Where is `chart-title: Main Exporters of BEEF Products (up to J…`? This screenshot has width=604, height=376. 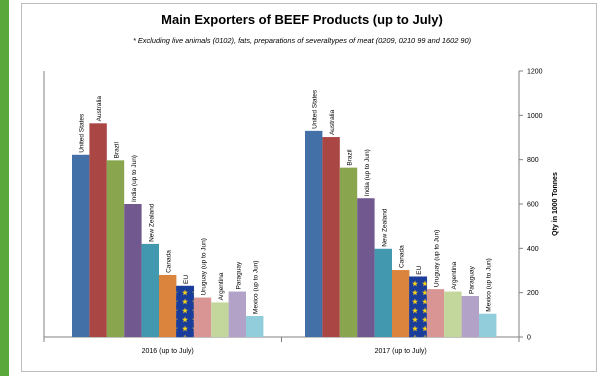
chart-title: Main Exporters of BEEF Products (up to J… is located at coordinates (302, 19).